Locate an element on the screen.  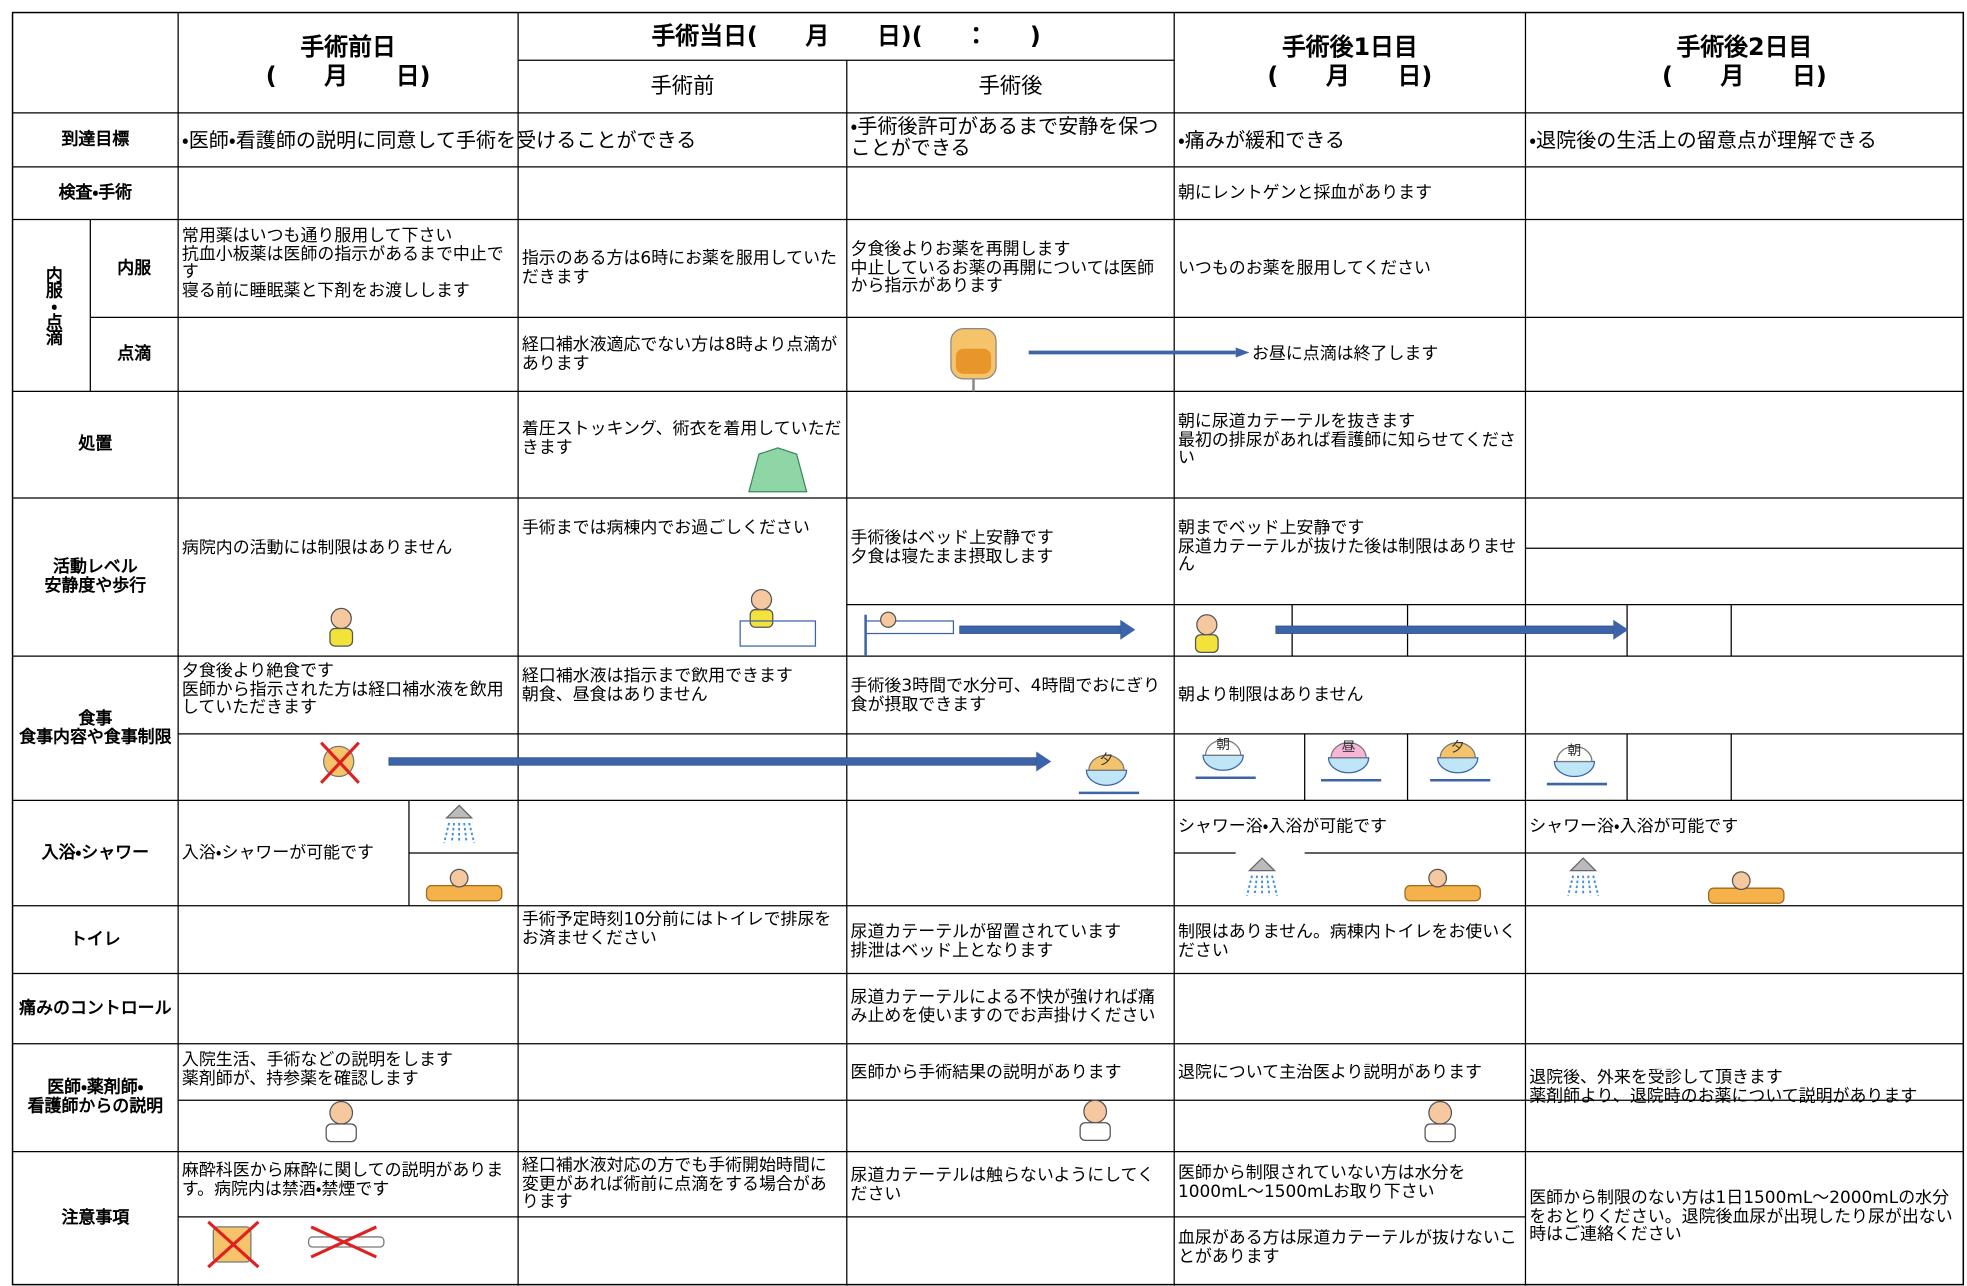
bed-icon is located at coordinates (909, 627).